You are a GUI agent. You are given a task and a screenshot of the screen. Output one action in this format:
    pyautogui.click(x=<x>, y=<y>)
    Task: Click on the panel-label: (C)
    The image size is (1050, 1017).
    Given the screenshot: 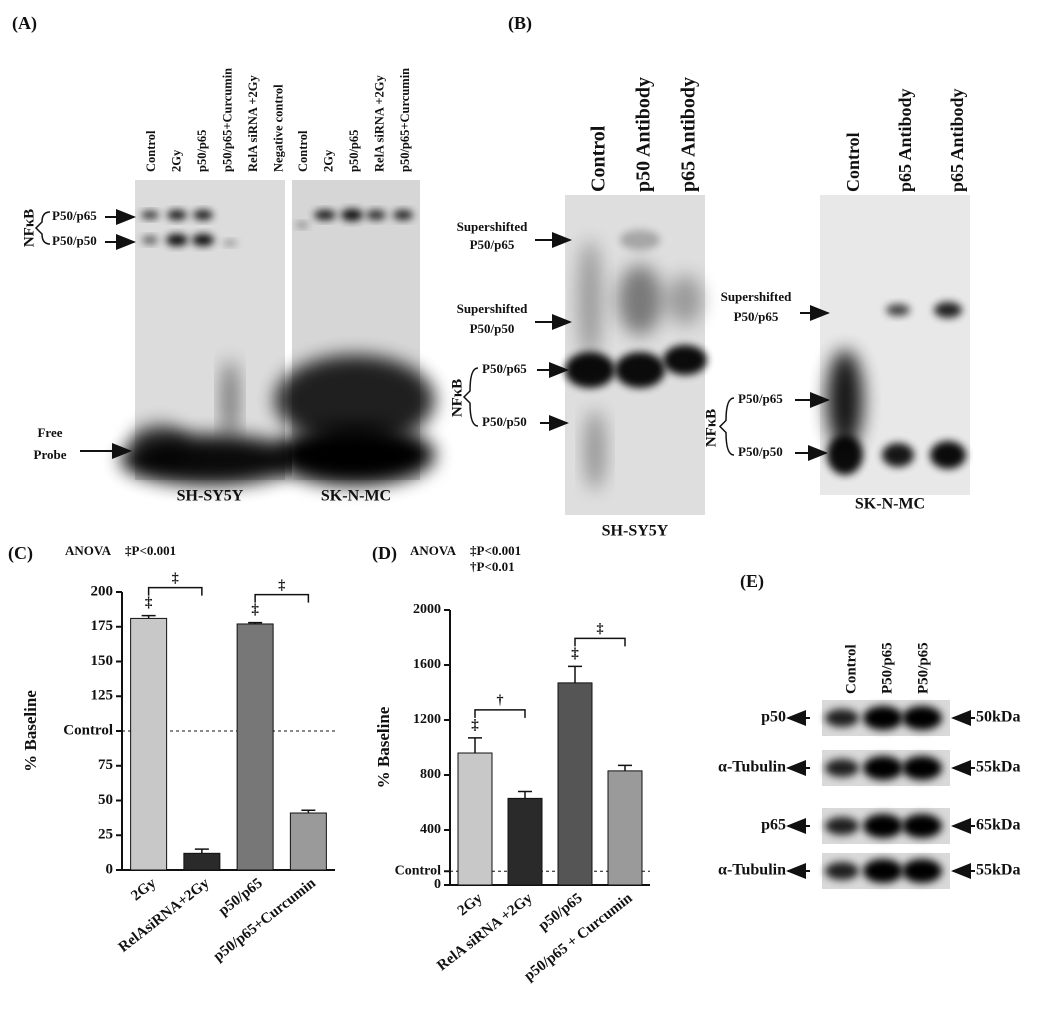 What is the action you would take?
    pyautogui.click(x=20, y=553)
    